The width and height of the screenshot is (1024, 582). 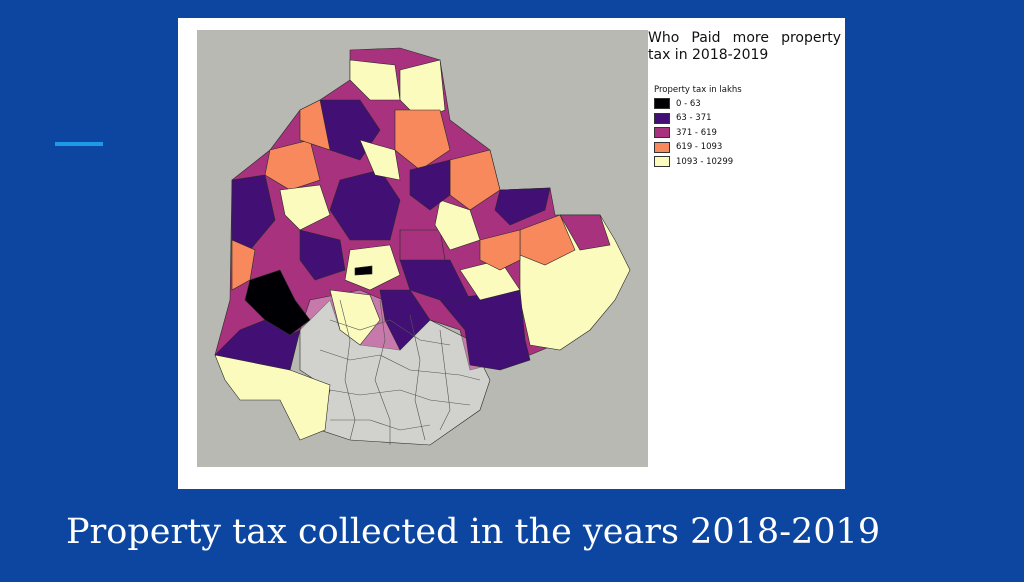 What do you see at coordinates (699, 147) in the screenshot?
I see `legend-label: 619 - 1093` at bounding box center [699, 147].